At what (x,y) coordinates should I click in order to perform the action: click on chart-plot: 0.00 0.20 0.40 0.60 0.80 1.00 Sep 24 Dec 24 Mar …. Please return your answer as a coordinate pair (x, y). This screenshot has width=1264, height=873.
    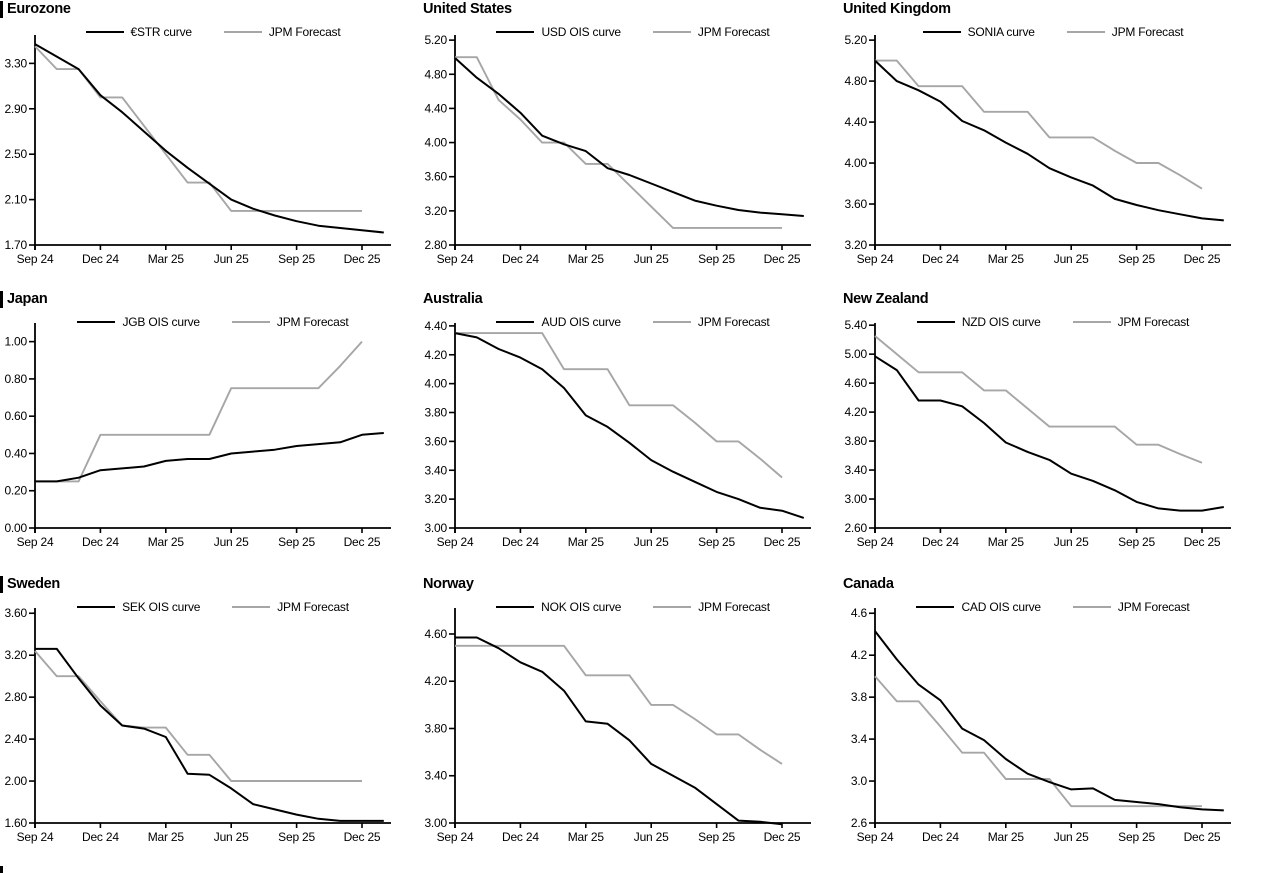
    Looking at the image, I should click on (197, 436).